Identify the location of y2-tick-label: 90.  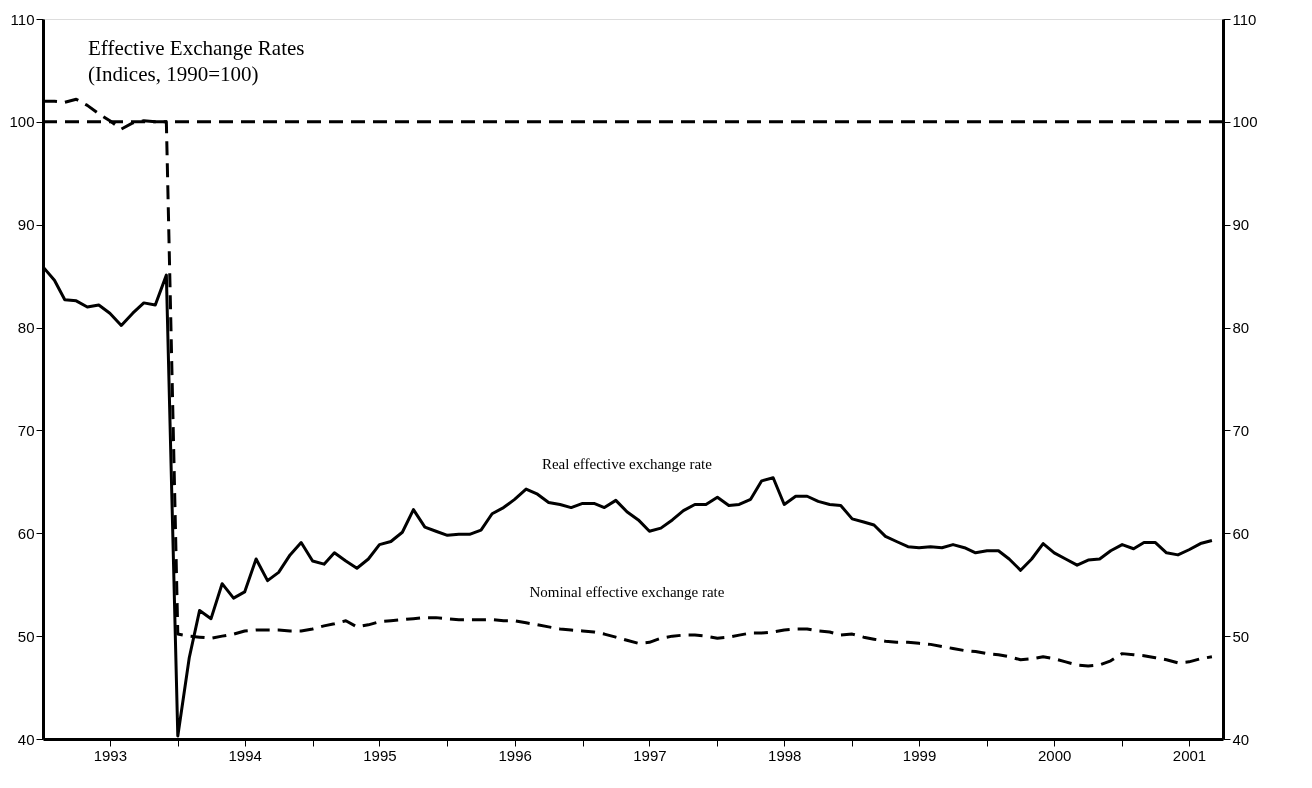
(1241, 225).